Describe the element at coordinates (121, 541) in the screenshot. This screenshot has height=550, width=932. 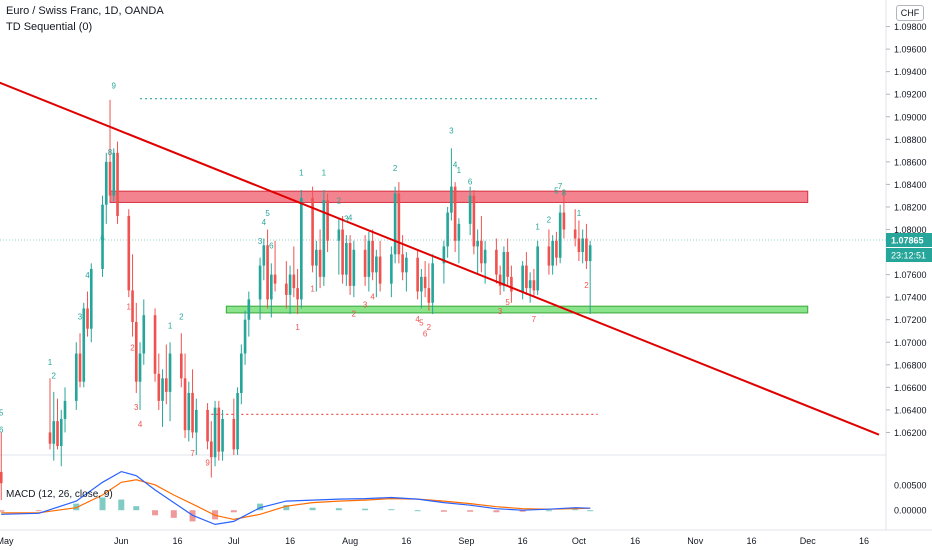
I see `time-tick-label: Jun` at that location.